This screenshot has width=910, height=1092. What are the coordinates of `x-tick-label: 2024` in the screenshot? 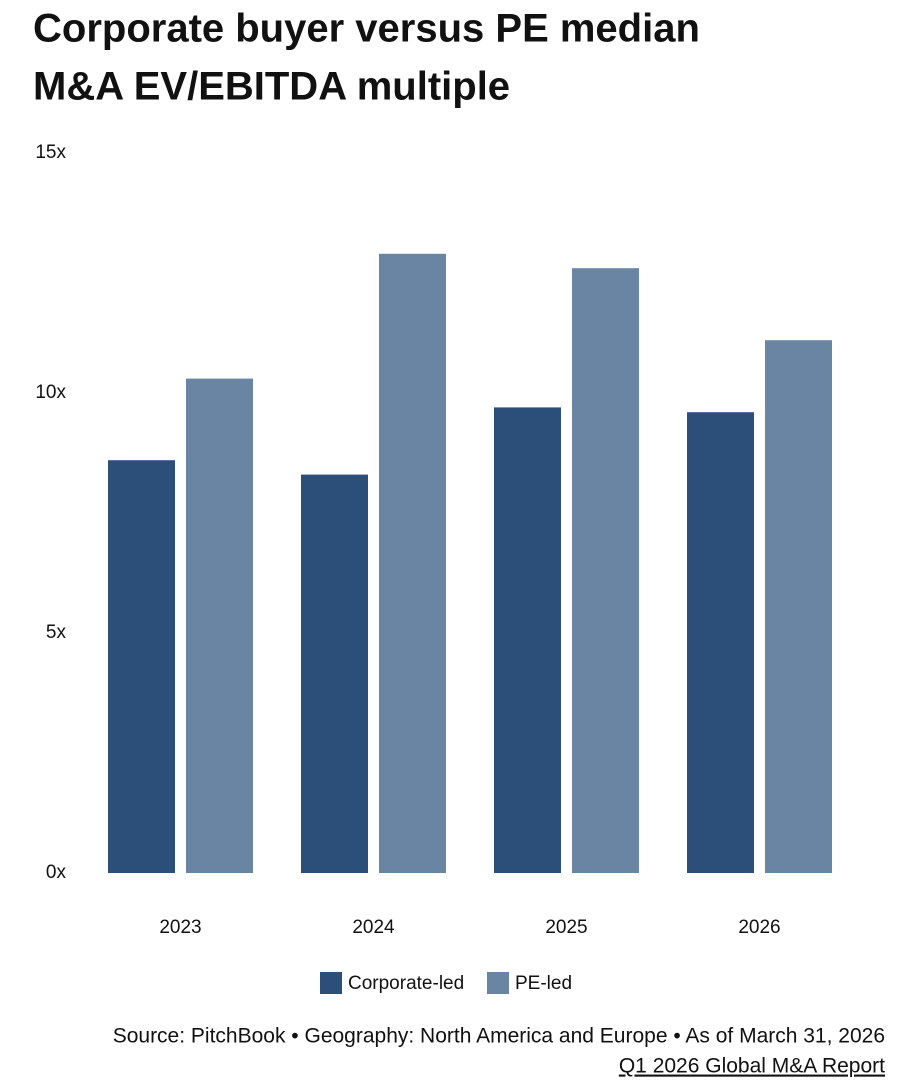 It's located at (373, 927).